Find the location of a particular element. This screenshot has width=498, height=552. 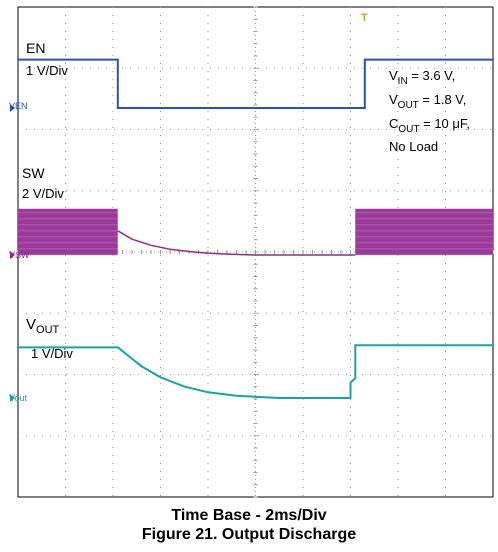

ground-marker-sw: VSW is located at coordinates (19, 255).